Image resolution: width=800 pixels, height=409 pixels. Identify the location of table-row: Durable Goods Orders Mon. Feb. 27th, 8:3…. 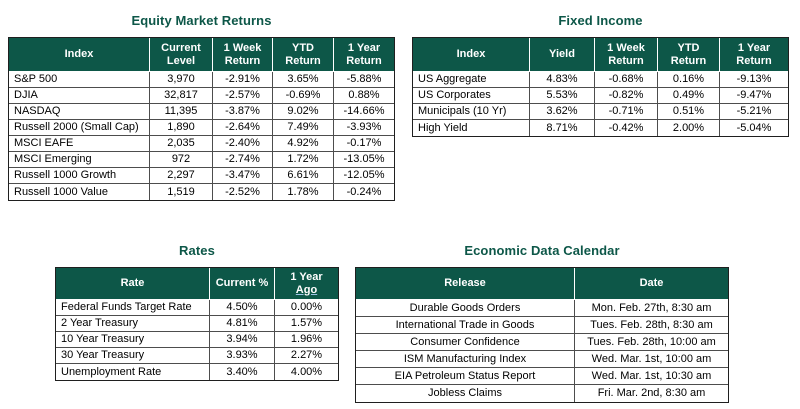
(542, 308).